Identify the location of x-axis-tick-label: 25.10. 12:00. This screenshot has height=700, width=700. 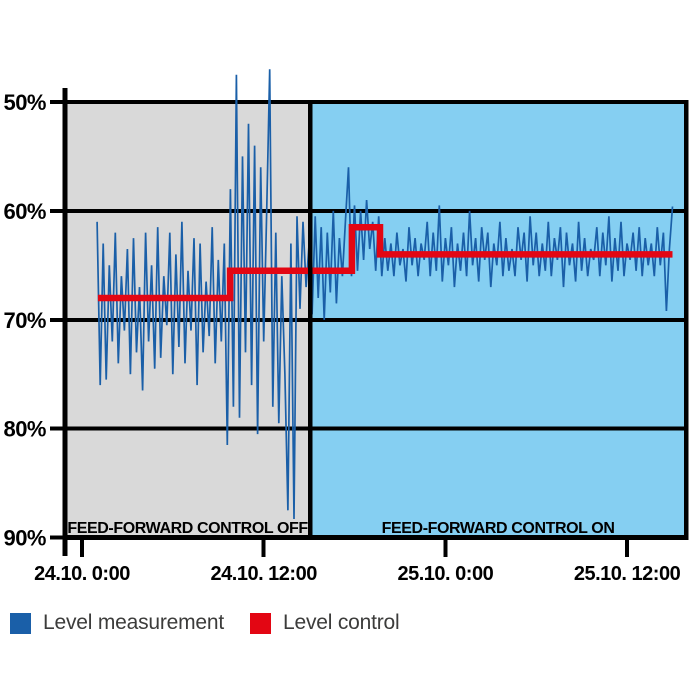
(627, 574).